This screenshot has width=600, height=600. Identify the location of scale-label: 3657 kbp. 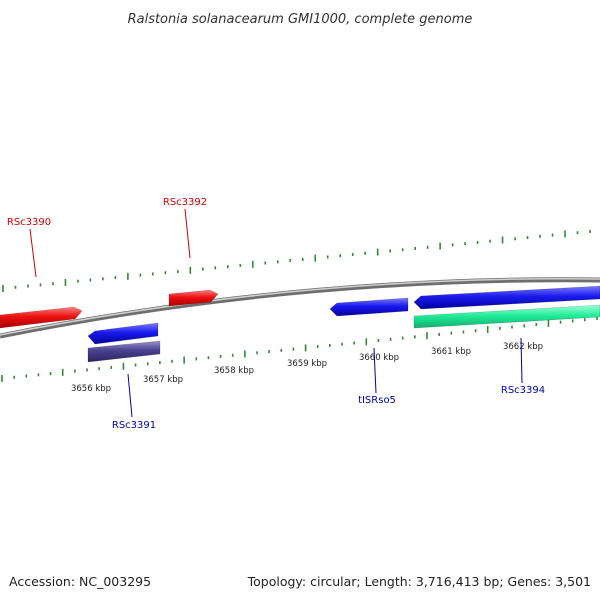
(163, 380).